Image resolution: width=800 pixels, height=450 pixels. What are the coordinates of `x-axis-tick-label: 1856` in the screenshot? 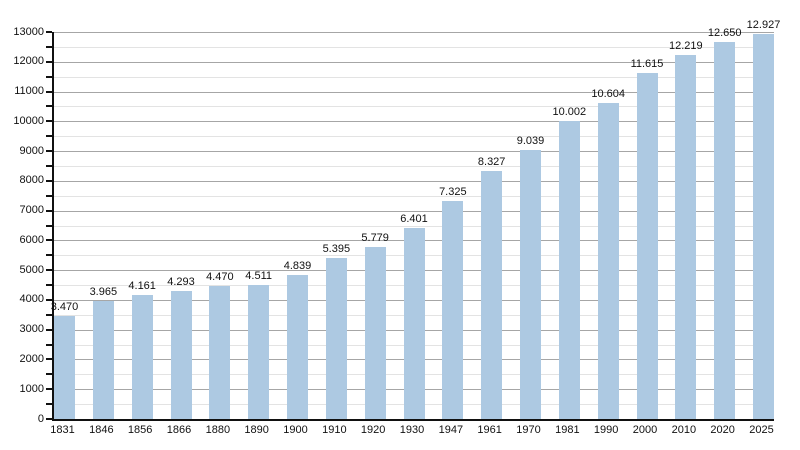 It's located at (140, 430).